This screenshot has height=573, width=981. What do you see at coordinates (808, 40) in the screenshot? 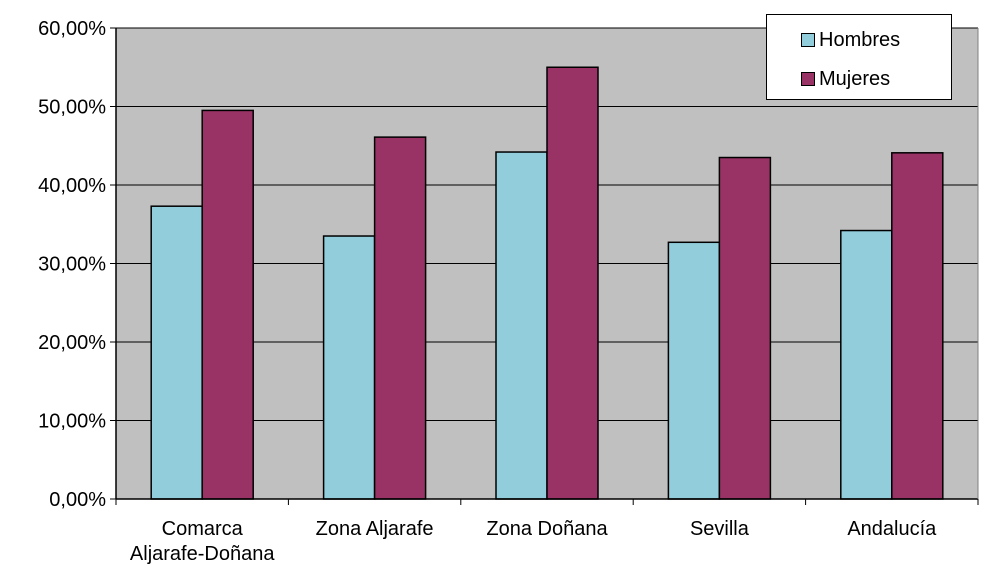
I see `legend-swatch-hombres` at bounding box center [808, 40].